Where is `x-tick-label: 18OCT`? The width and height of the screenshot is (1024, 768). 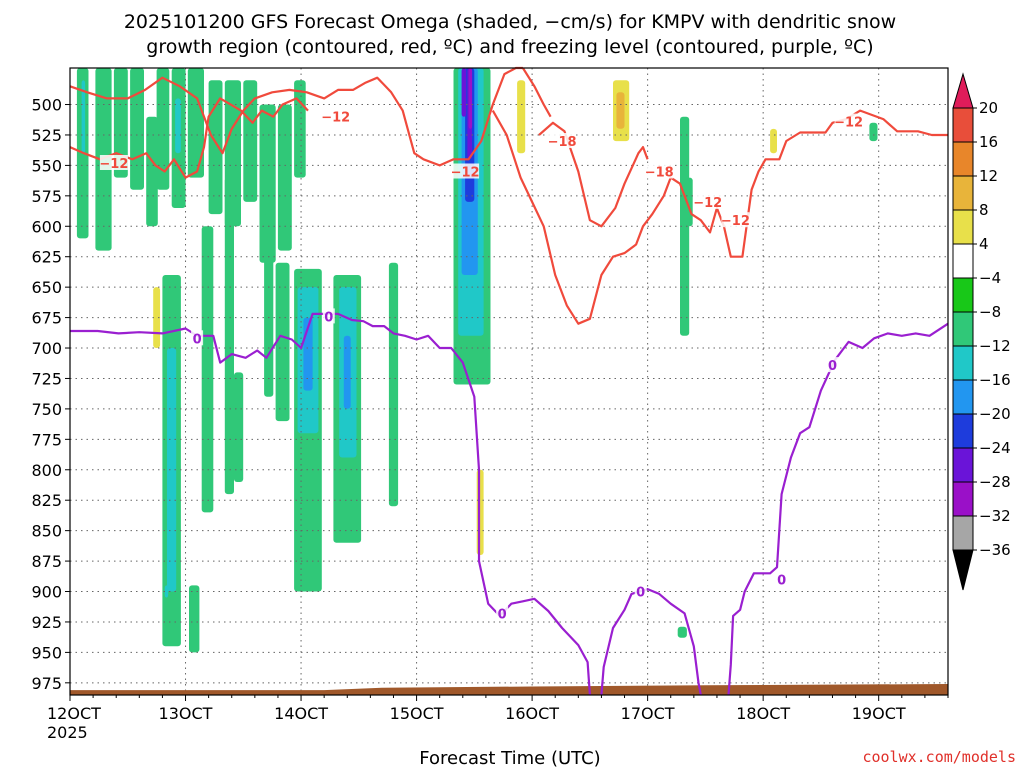 x-tick-label: 18OCT is located at coordinates (763, 713).